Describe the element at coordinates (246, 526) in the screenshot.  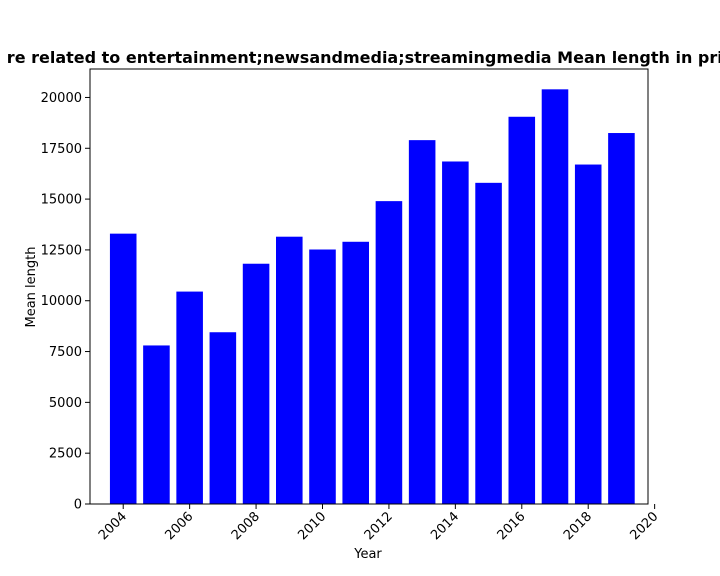
I see `x-tick-label: 2008` at that location.